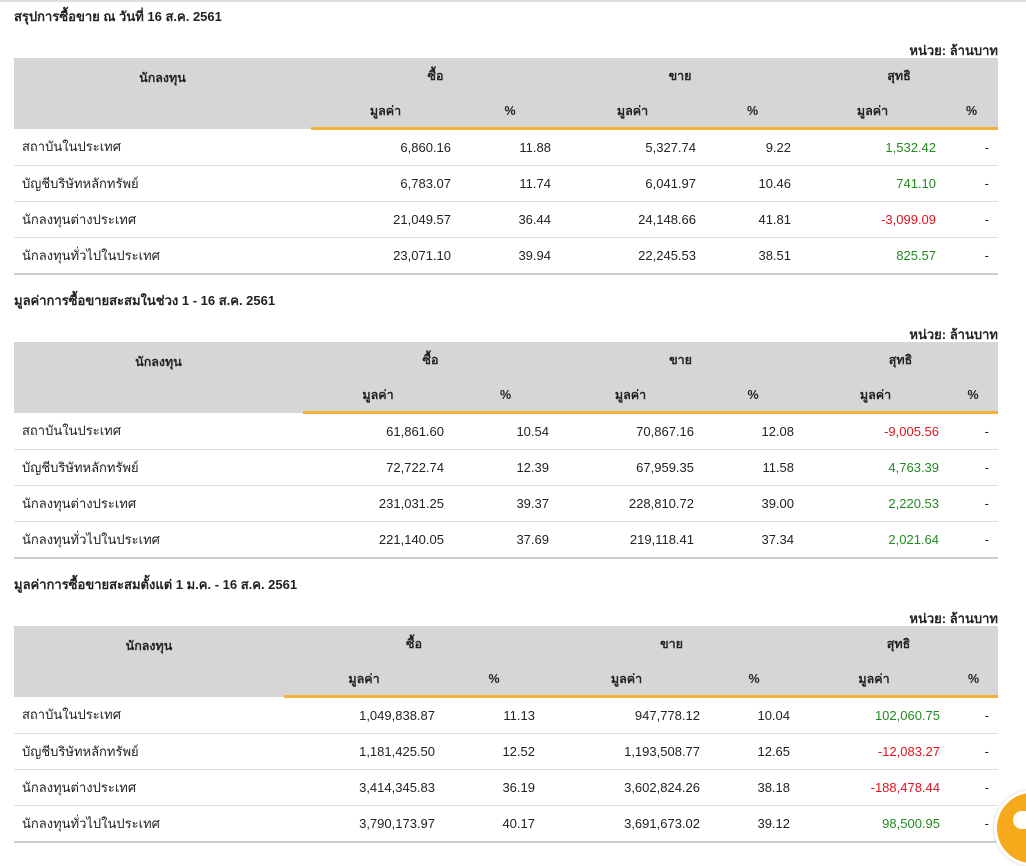 Image resolution: width=1026 pixels, height=866 pixels. I want to click on sell-value: 24,148.66, so click(632, 219).